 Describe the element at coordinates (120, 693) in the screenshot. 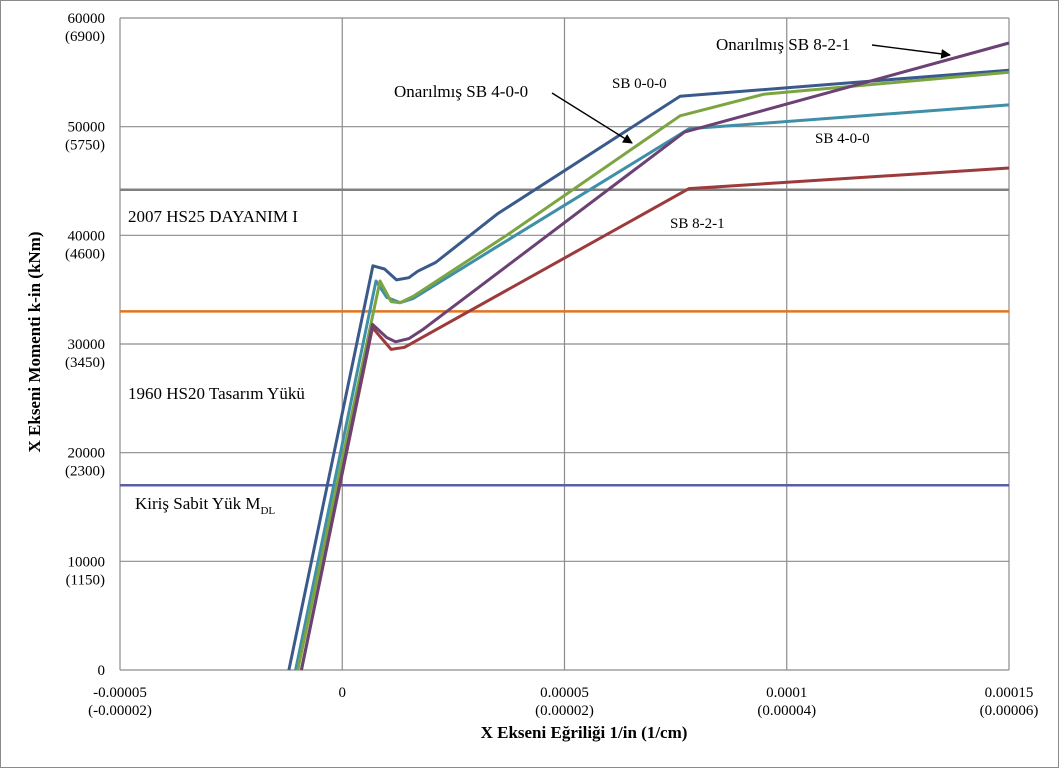

I see `x-tick-label-0: -0.00005` at that location.